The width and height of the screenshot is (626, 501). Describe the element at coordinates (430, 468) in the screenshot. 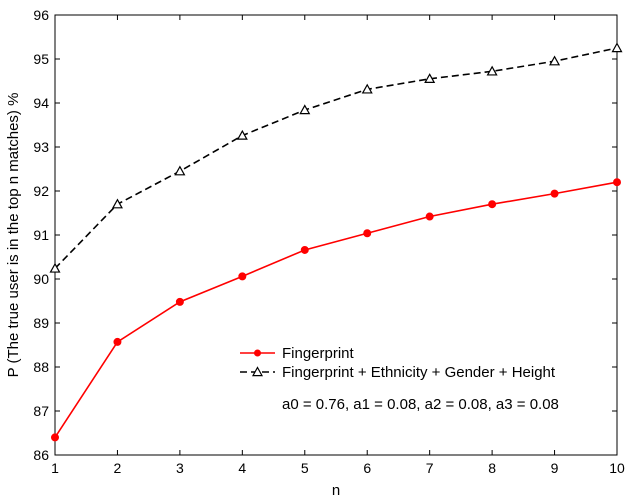

I see `x-tick-label: 7` at that location.